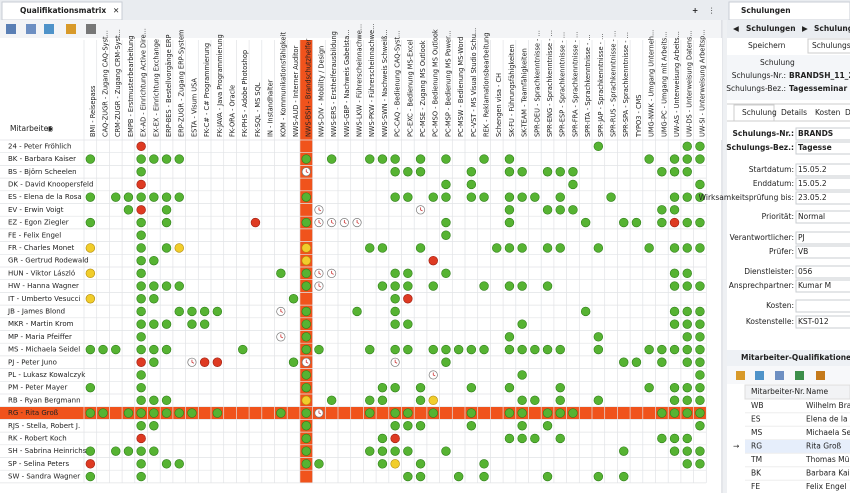 The height and width of the screenshot is (493, 850). I want to click on save-button: Speichern, so click(767, 45).